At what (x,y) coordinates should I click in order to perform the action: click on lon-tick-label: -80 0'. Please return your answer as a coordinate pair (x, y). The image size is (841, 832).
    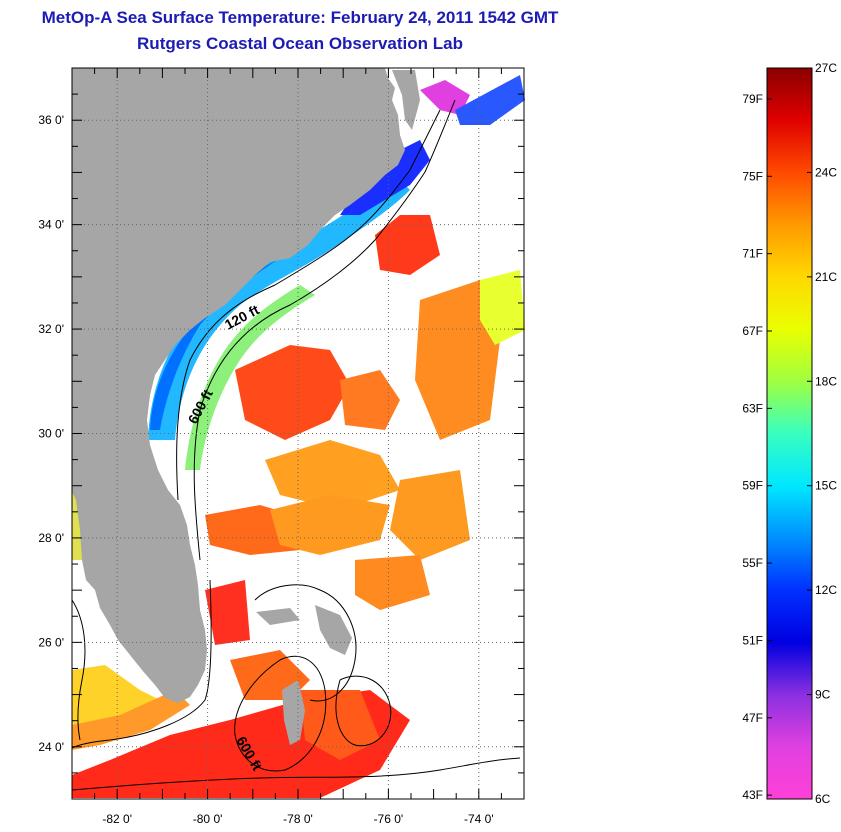
    Looking at the image, I should click on (208, 819).